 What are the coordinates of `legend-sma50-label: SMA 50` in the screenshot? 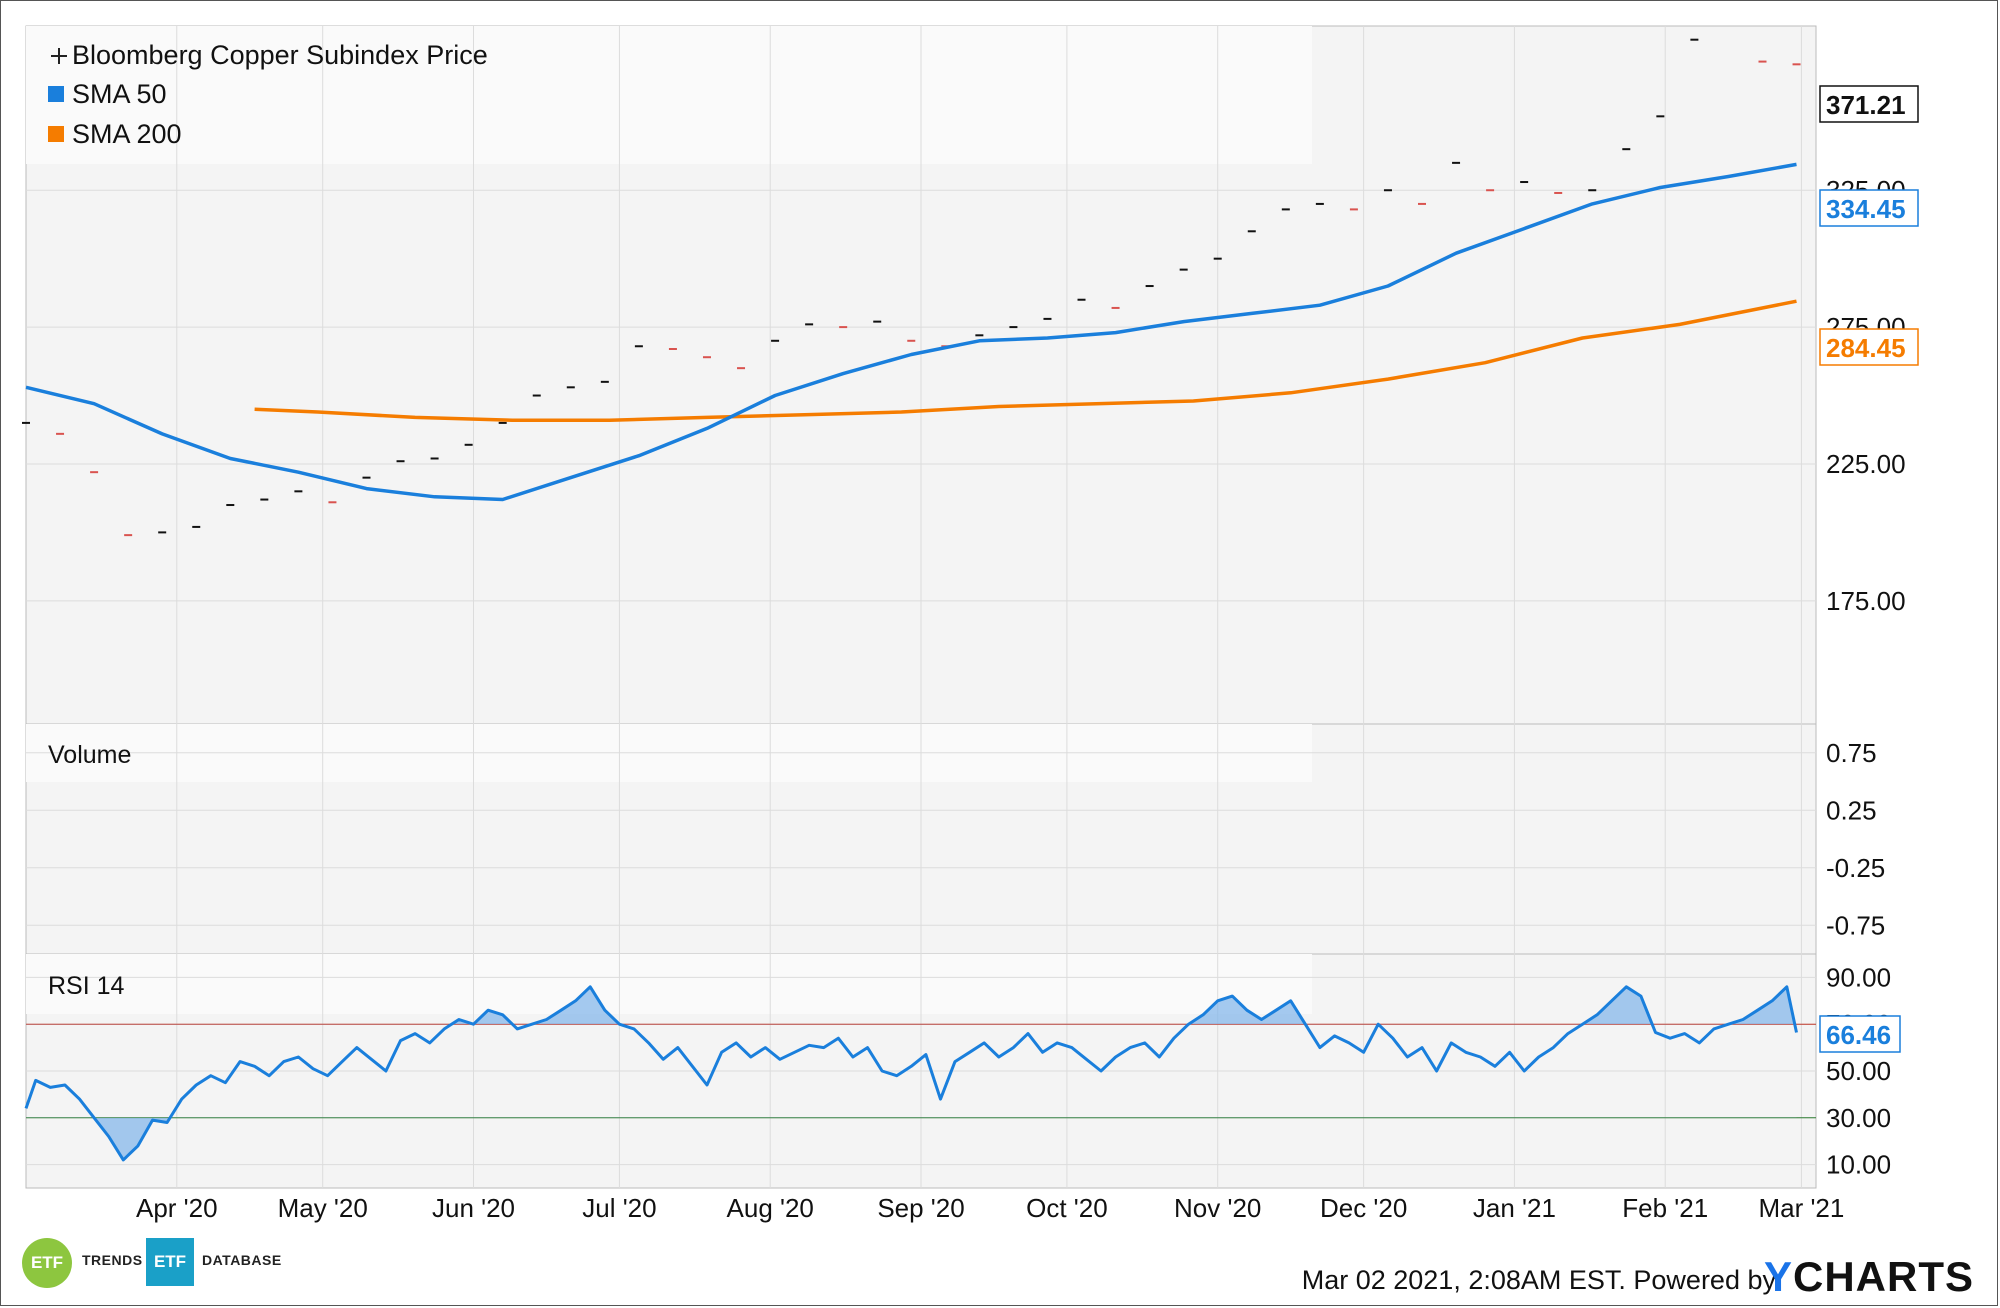 It's located at (119, 94).